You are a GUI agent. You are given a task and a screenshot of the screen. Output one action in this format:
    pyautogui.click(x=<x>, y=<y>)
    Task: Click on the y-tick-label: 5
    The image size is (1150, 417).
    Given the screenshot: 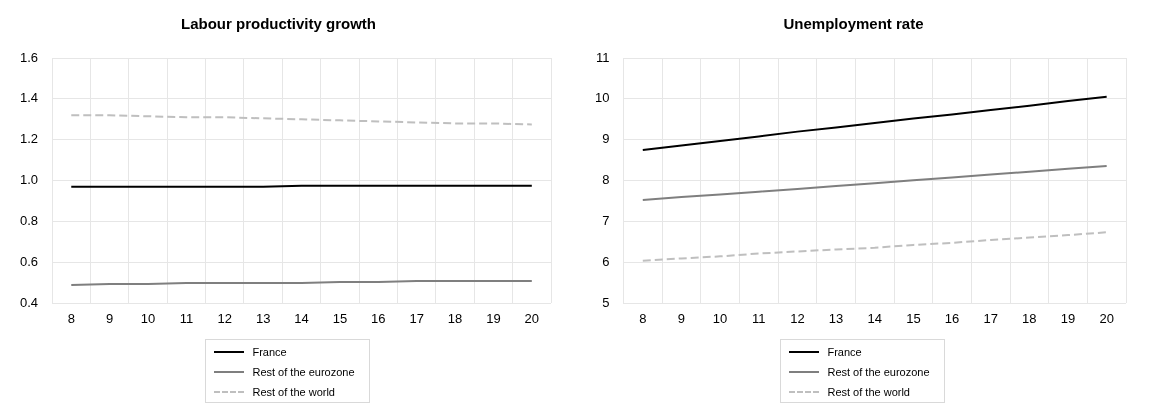 What is the action you would take?
    pyautogui.click(x=606, y=302)
    